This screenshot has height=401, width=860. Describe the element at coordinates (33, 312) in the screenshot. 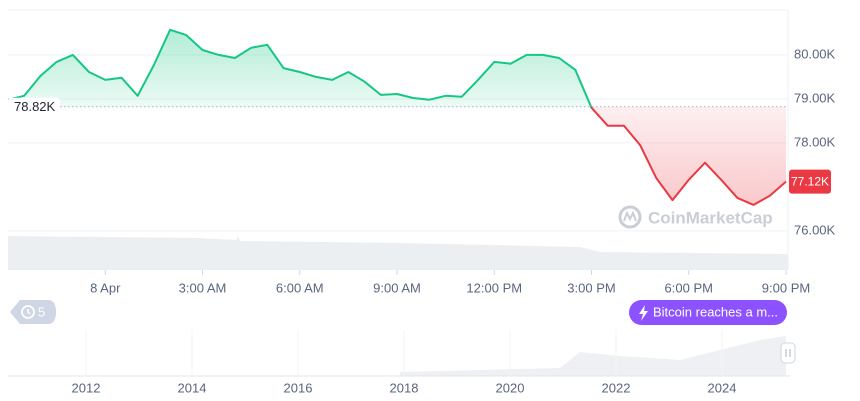

I see `history-badge: 5` at that location.